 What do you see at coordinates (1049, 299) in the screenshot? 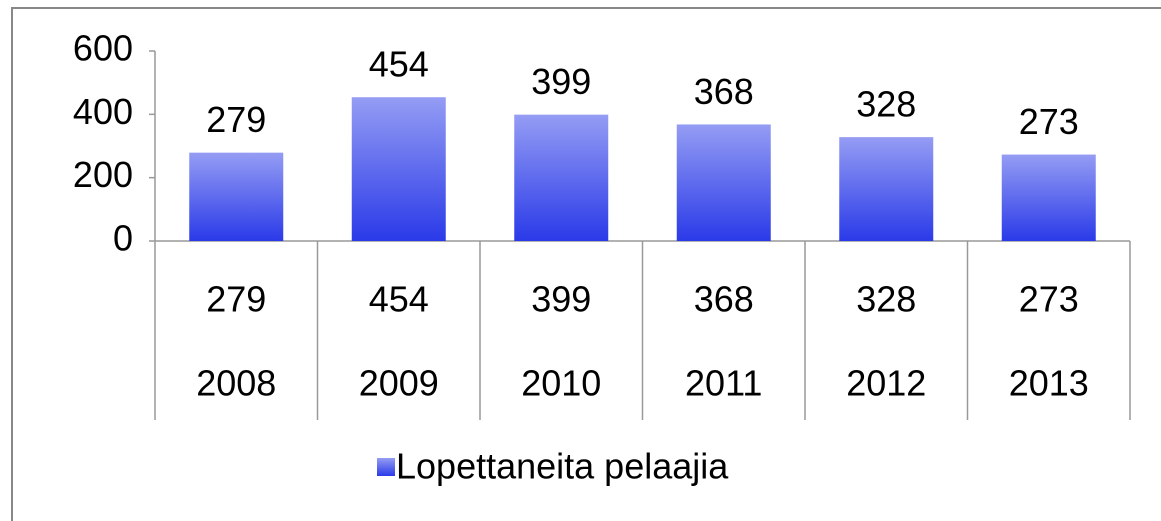
I see `table-value: 273` at bounding box center [1049, 299].